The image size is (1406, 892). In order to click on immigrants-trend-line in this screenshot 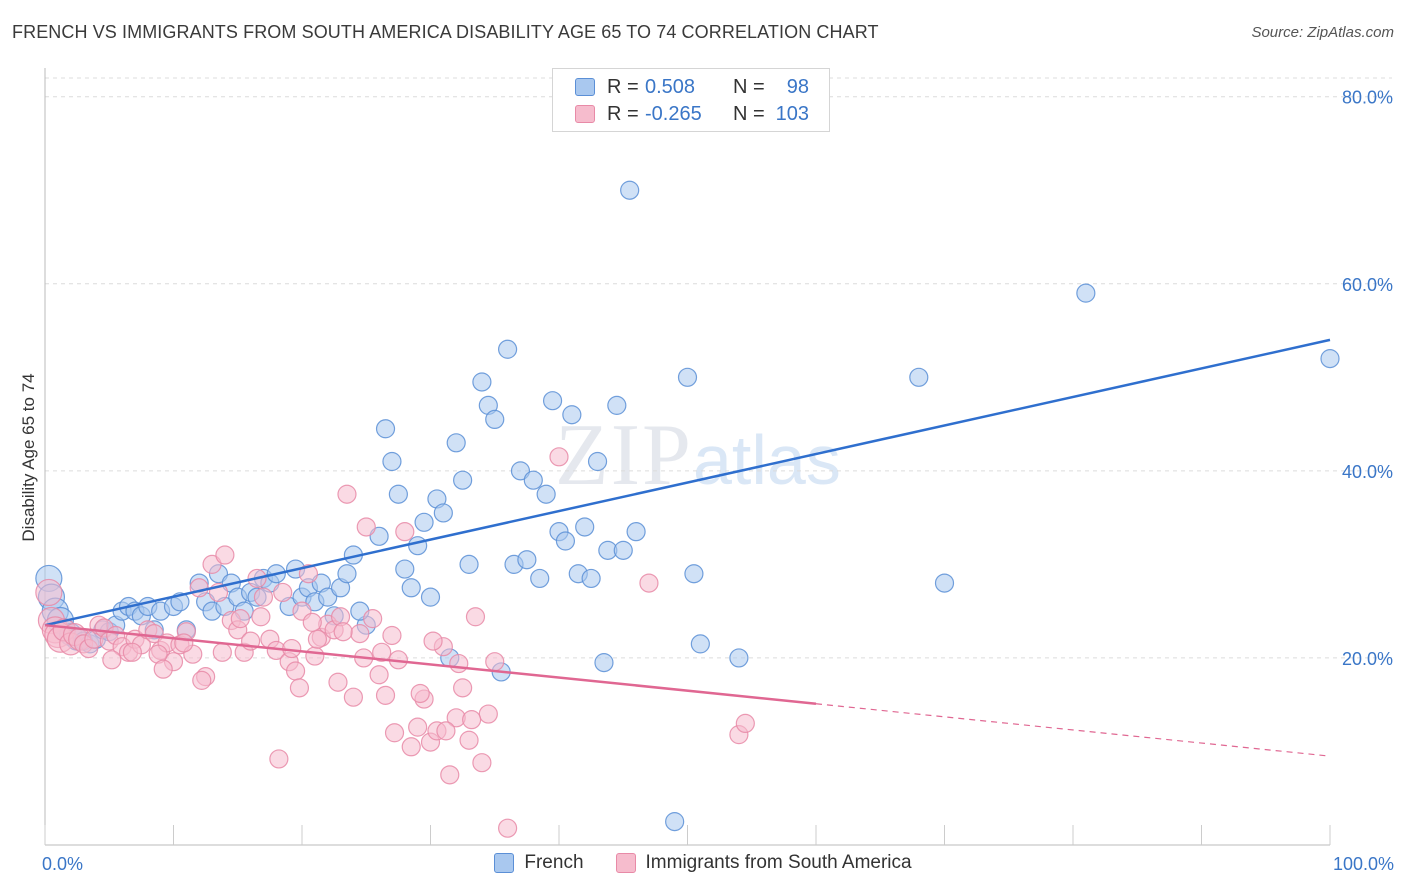, I will do `click(430, 664)`.